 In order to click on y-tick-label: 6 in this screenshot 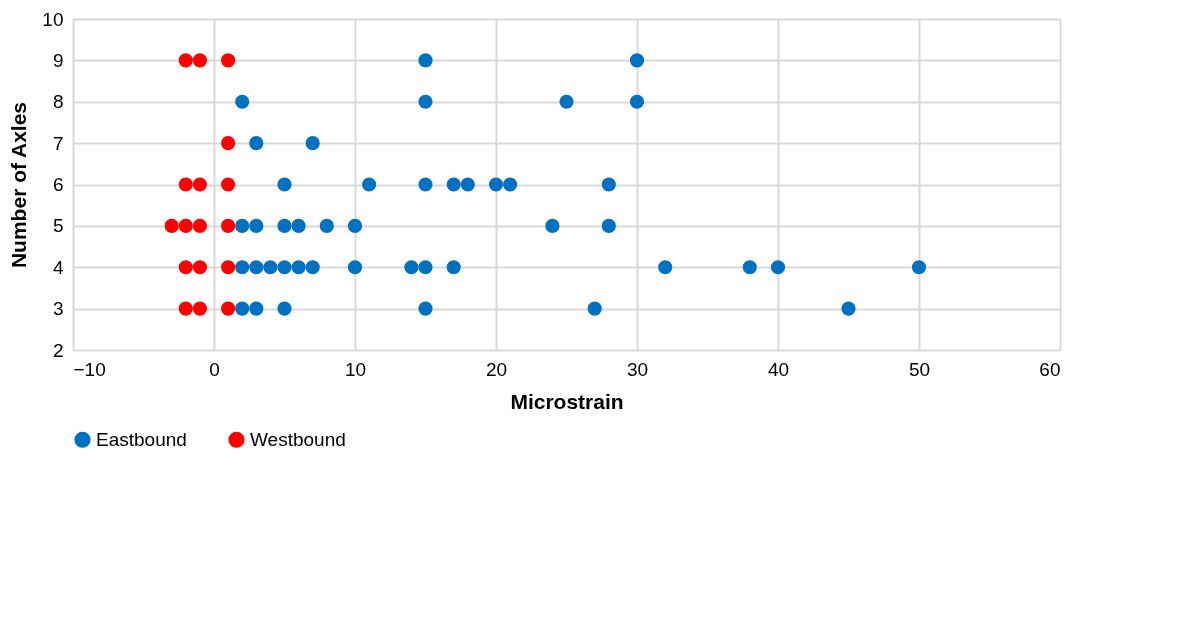, I will do `click(58, 184)`.